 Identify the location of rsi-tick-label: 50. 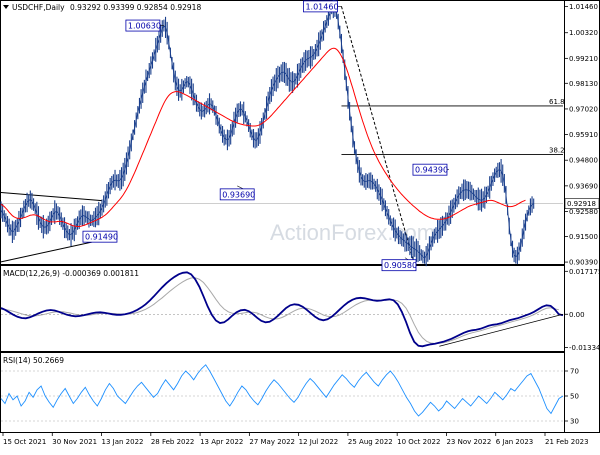
(574, 397).